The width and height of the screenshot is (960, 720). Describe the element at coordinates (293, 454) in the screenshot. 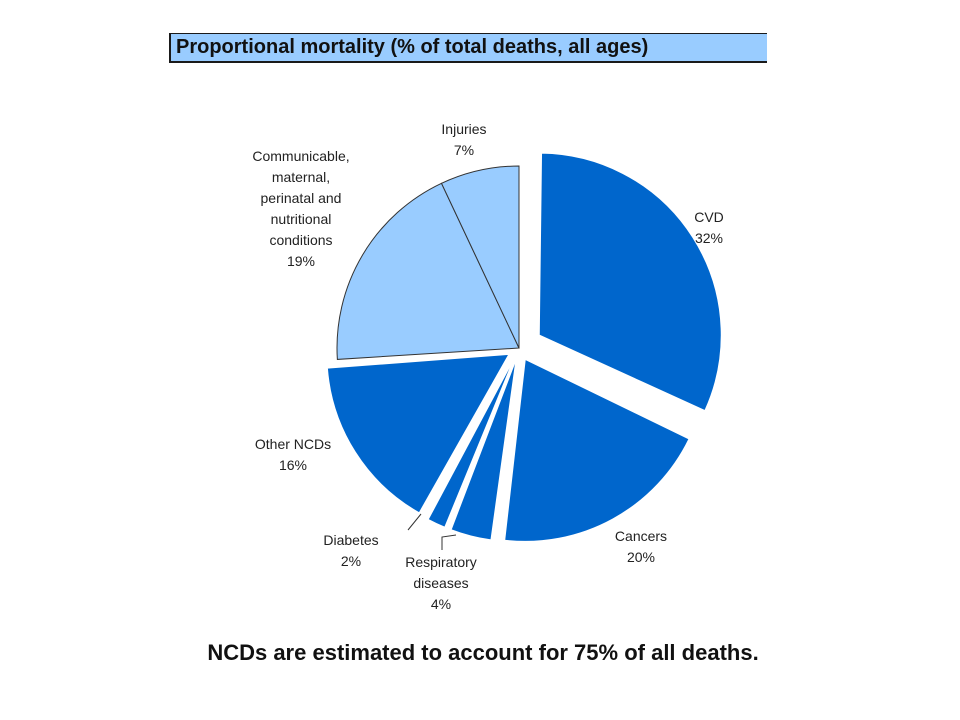

I see `slice-label: Other NCDs 16%` at that location.